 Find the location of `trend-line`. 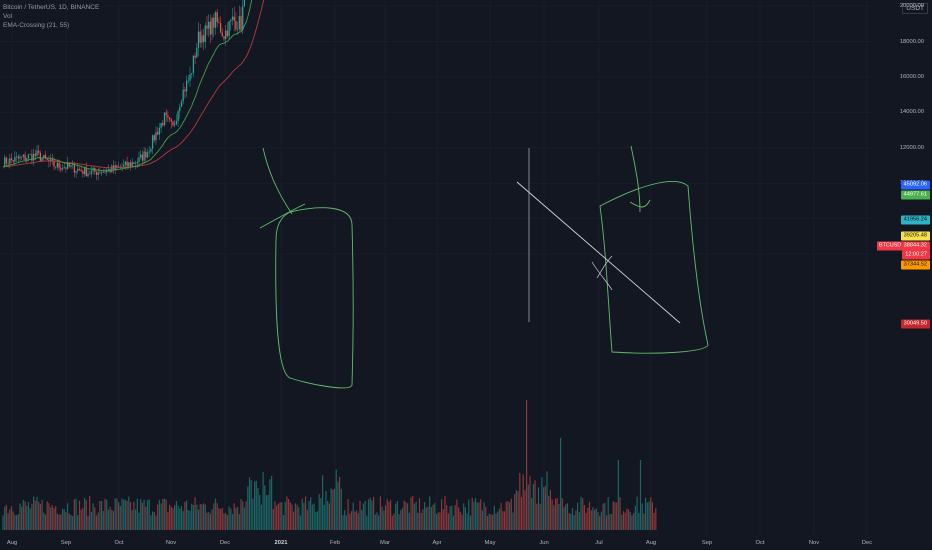

trend-line is located at coordinates (598, 252).